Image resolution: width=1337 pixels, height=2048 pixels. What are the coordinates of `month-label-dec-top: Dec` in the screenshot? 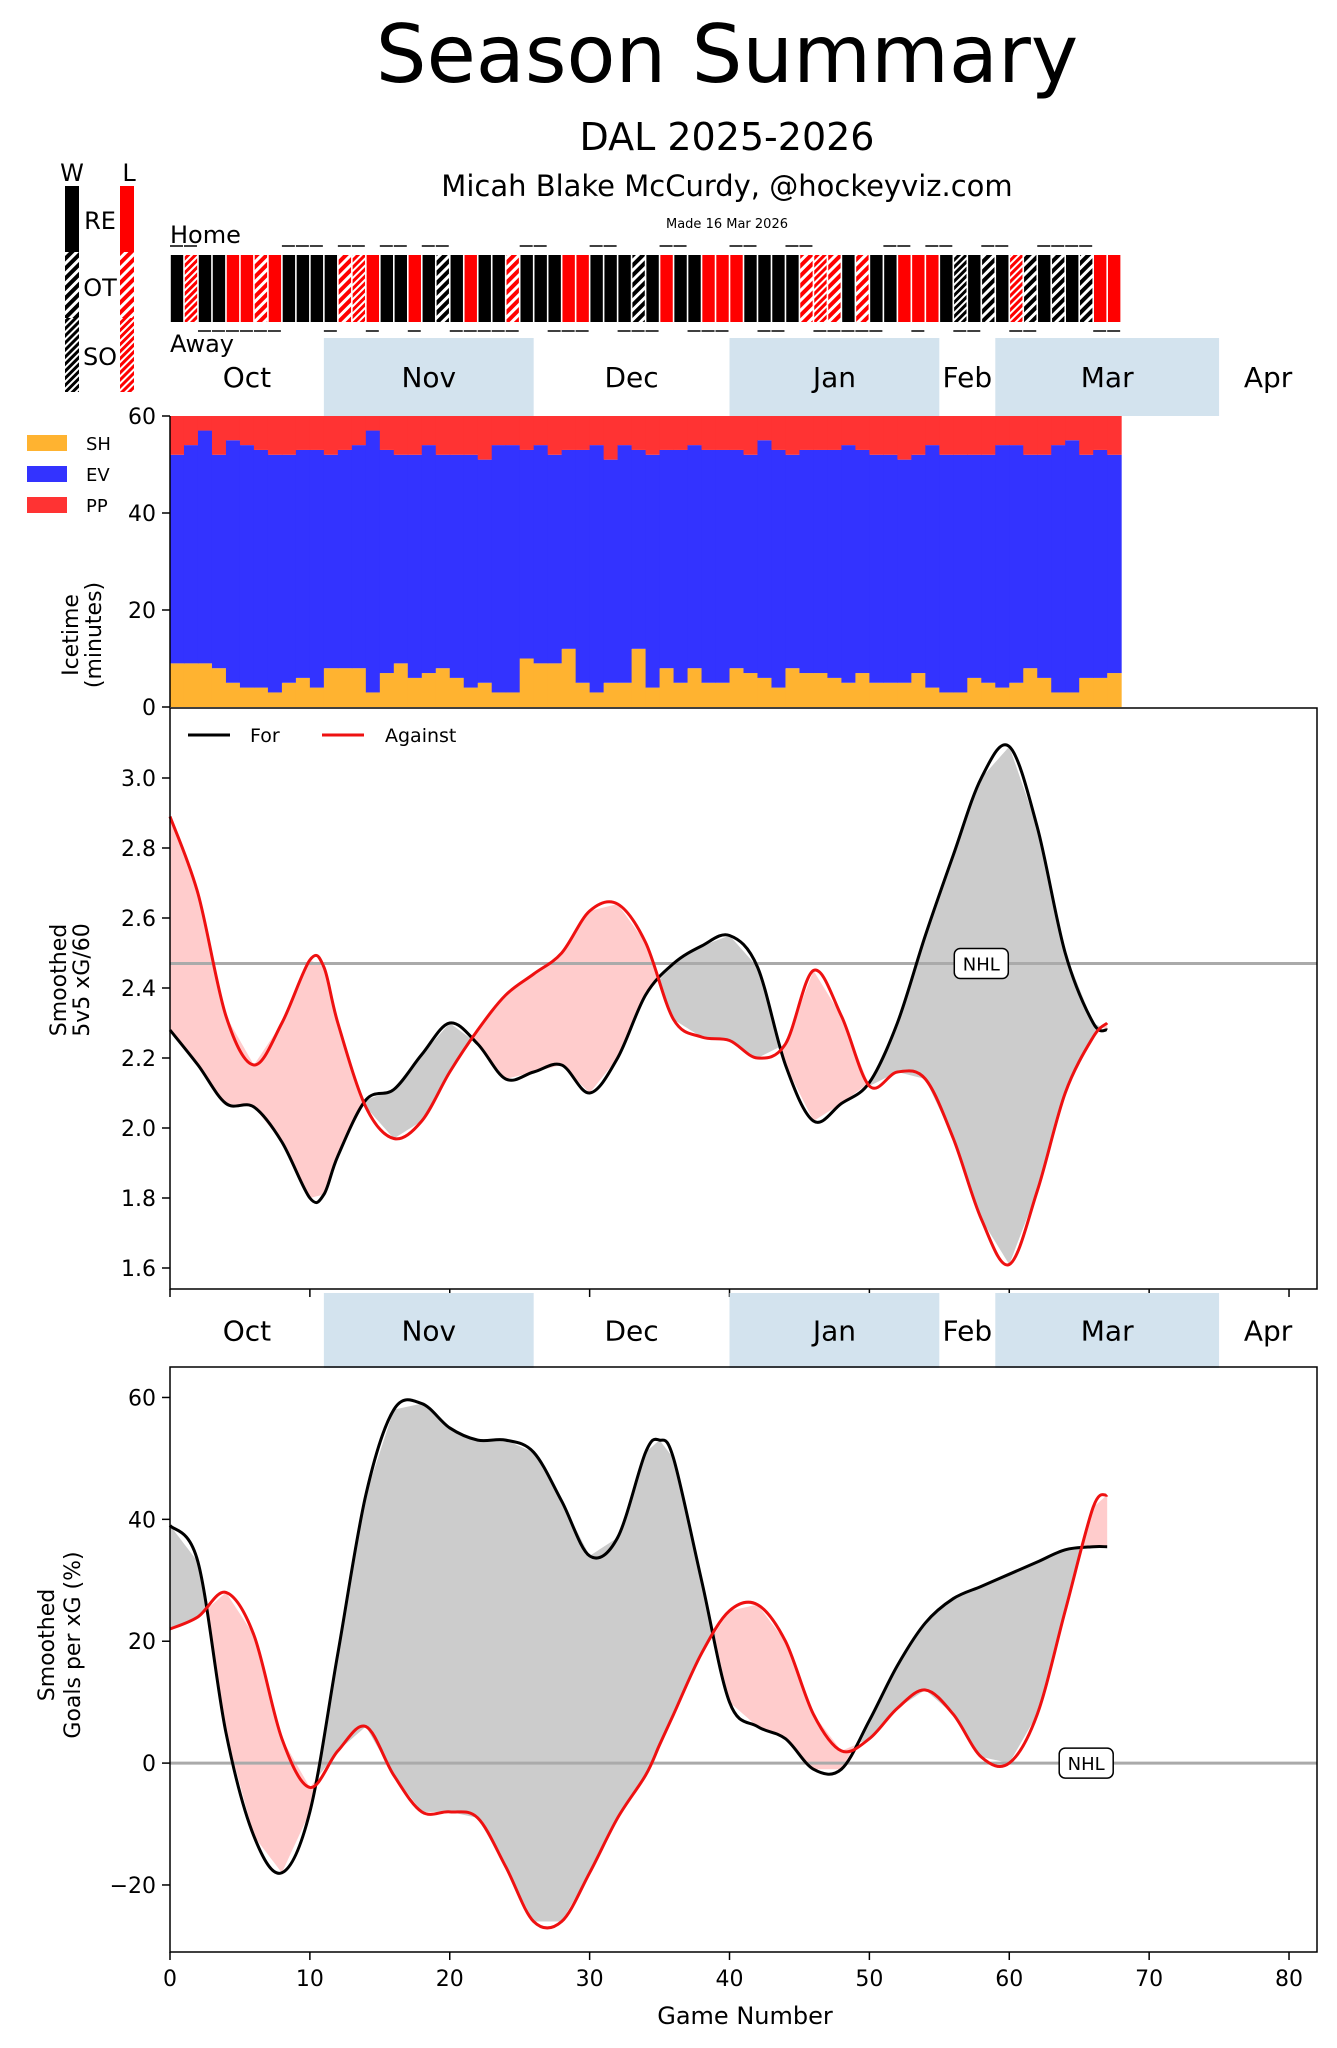 It's located at (632, 377).